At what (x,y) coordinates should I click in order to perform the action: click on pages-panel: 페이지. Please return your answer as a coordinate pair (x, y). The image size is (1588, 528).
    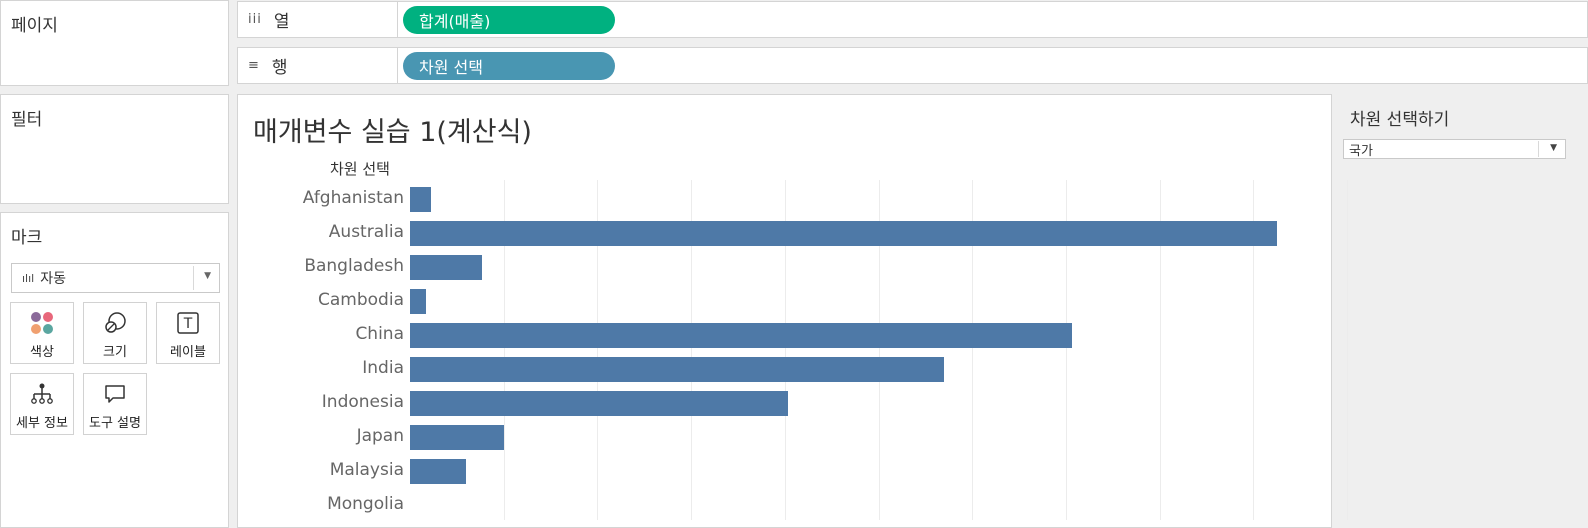
    Looking at the image, I should click on (114, 43).